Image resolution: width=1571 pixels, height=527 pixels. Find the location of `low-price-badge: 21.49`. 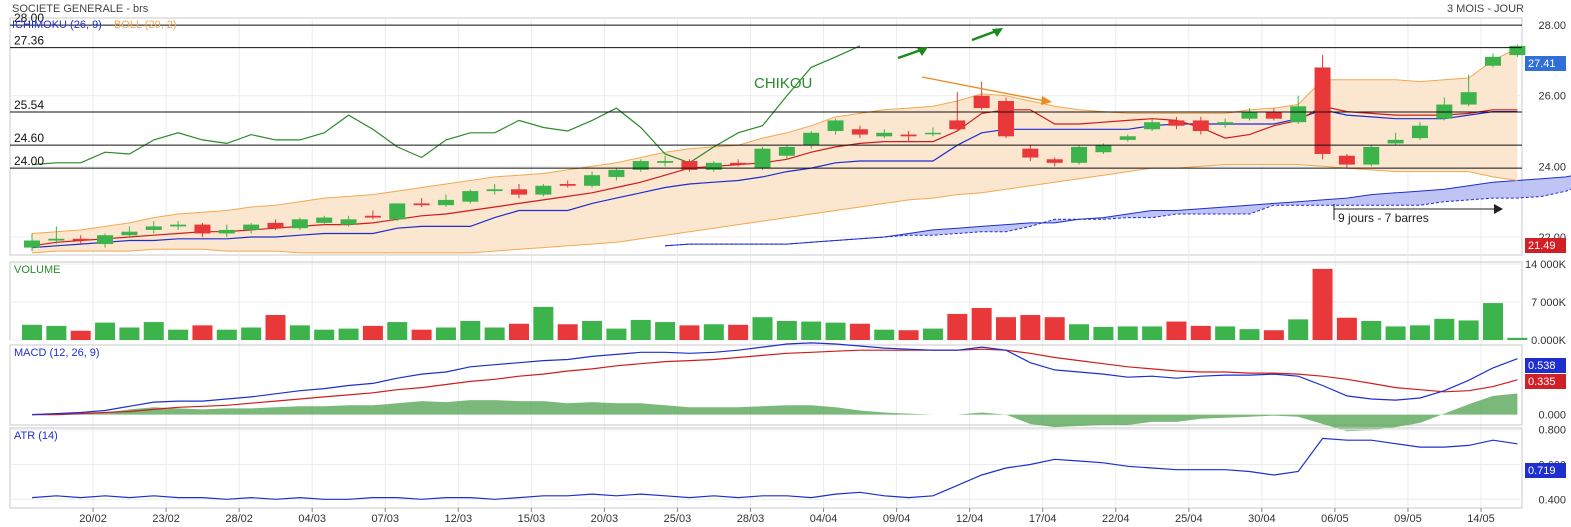

low-price-badge: 21.49 is located at coordinates (1545, 245).